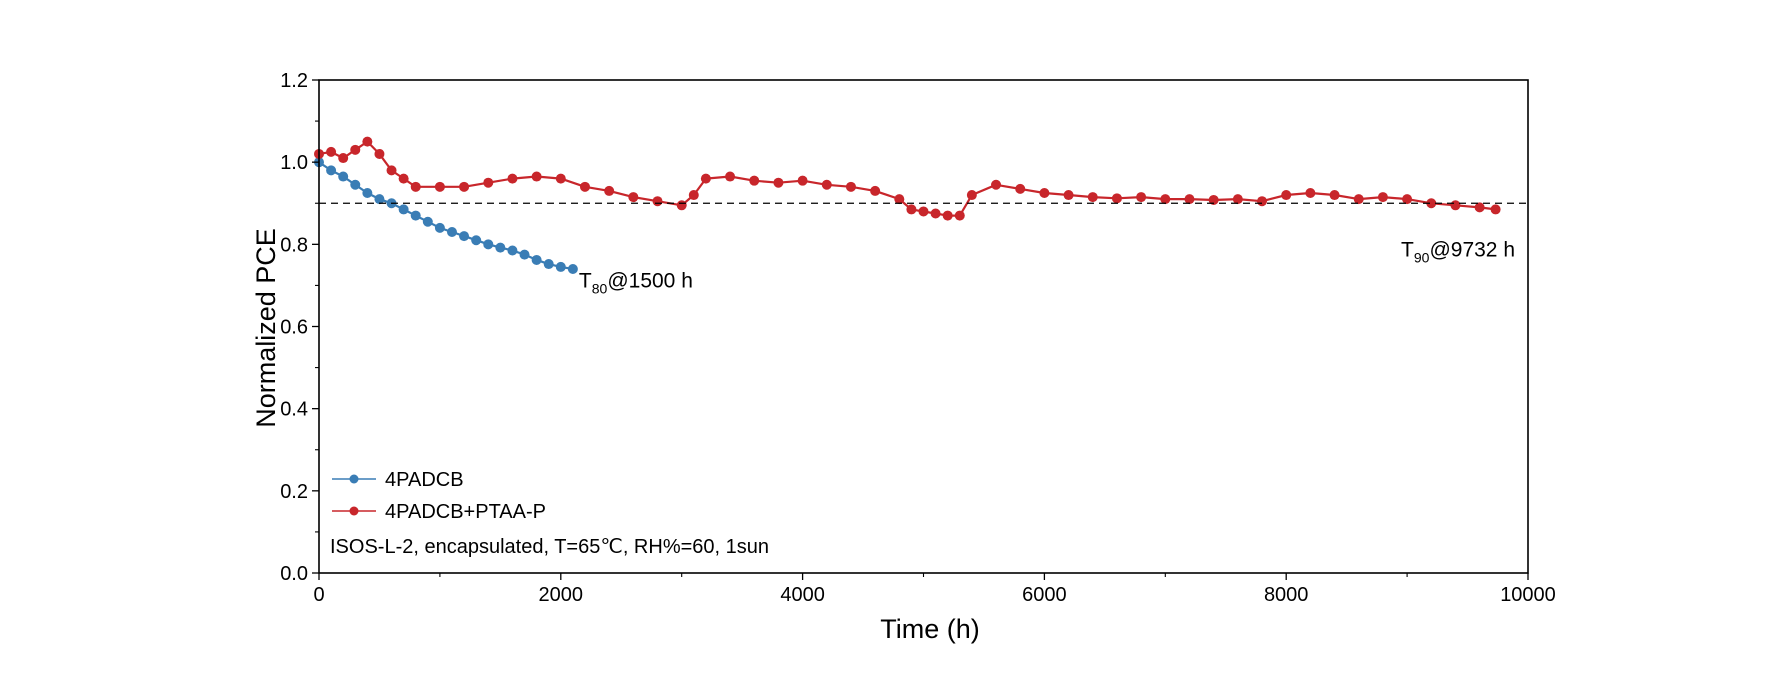 This screenshot has width=1776, height=687. Describe the element at coordinates (1286, 595) in the screenshot. I see `x-tick-label: 8000` at that location.